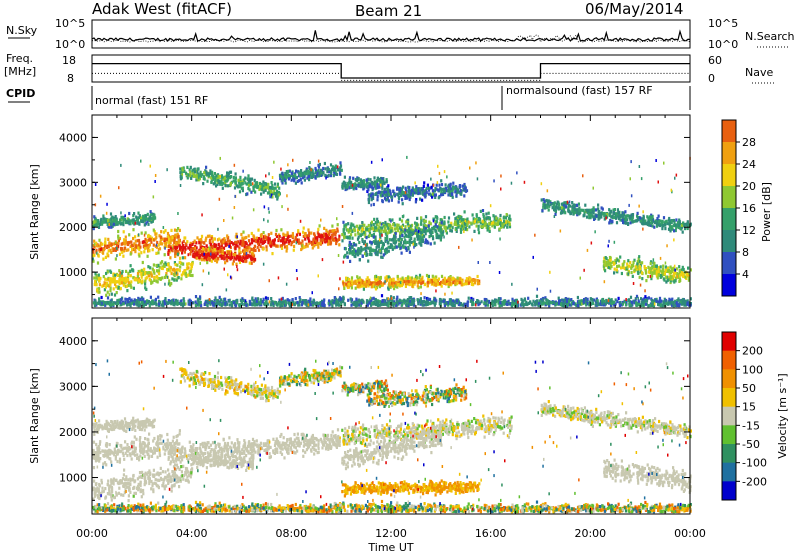 This screenshot has height=554, width=800. I want to click on frequency-panel: Freq. [MHz] 18 8 60 0 Nave, so click(389, 68).